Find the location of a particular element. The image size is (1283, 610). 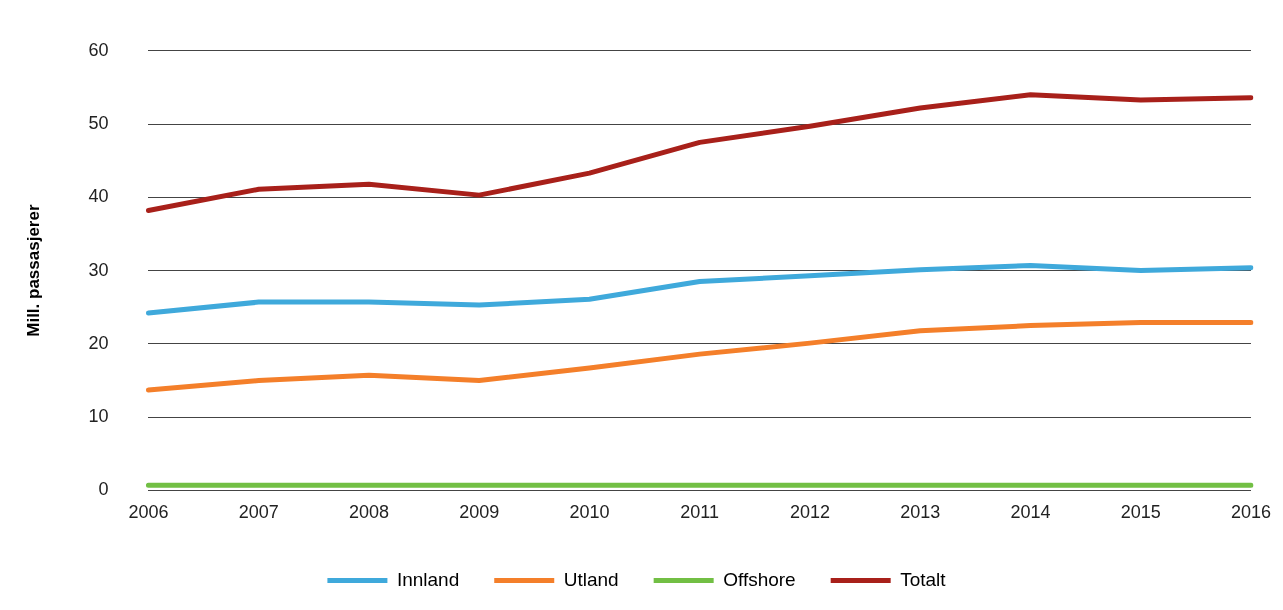

x-tick-label: 2008 is located at coordinates (368, 512).